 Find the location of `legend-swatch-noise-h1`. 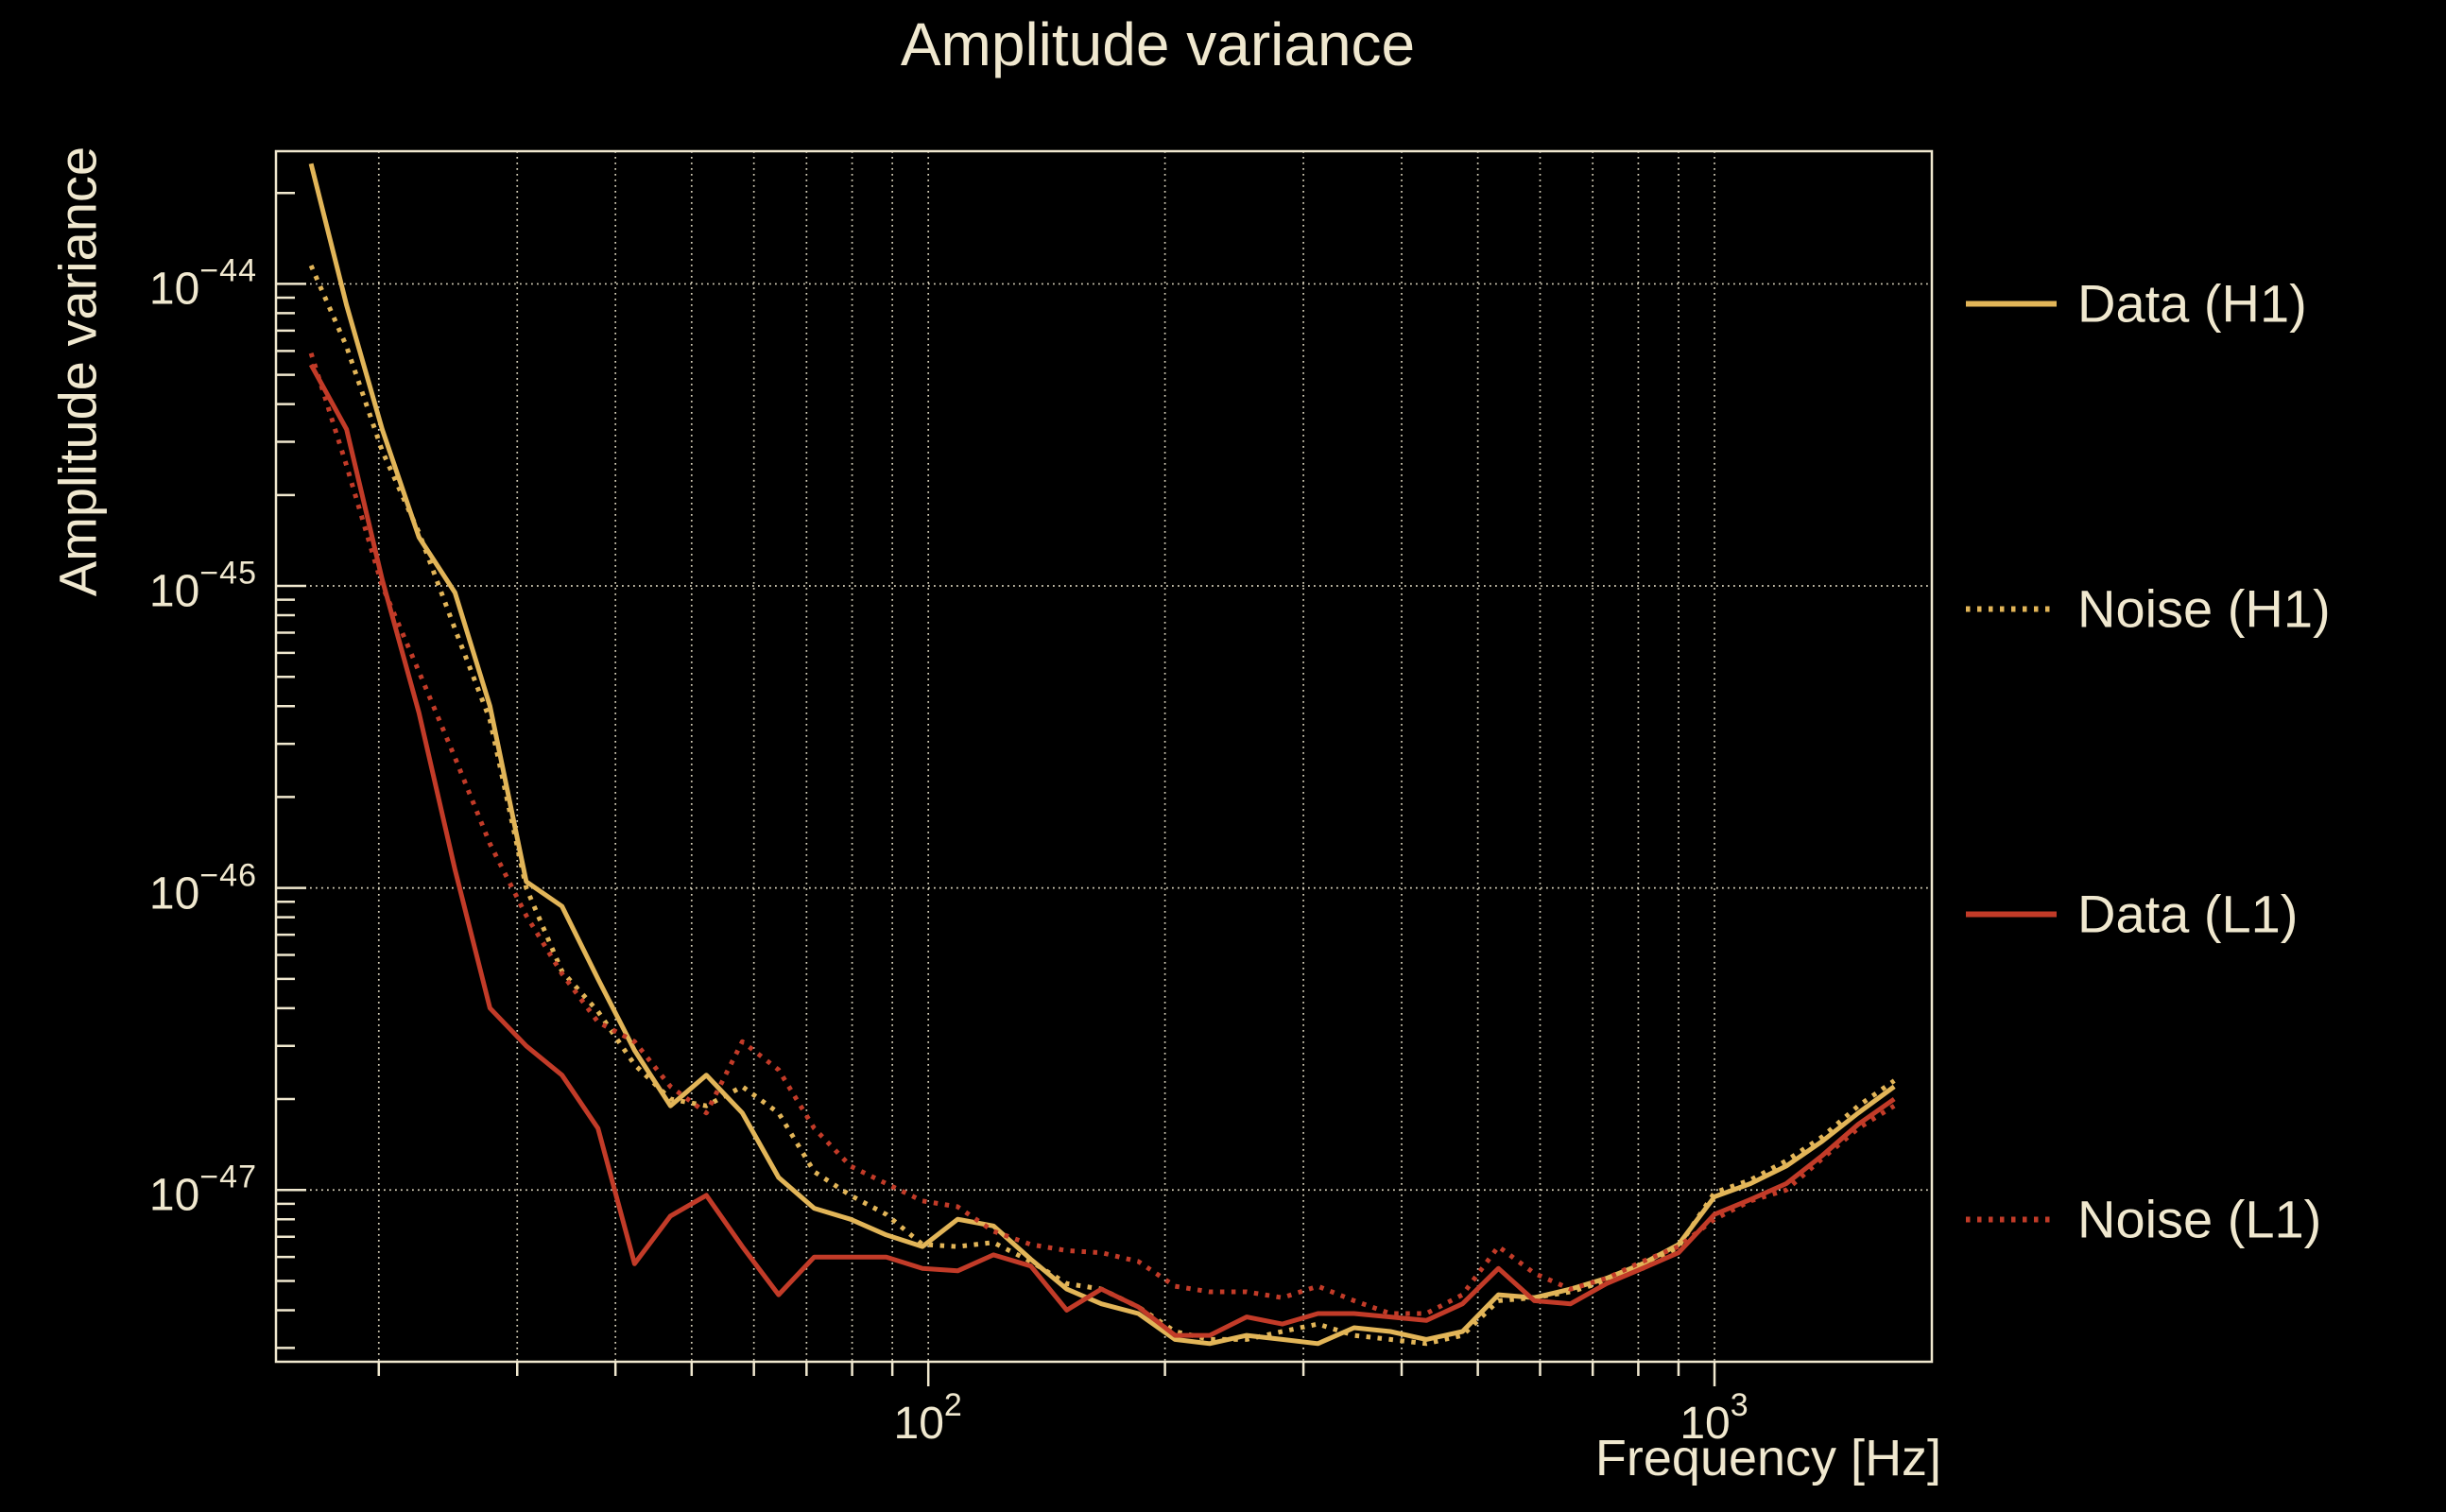

legend-swatch-noise-h1 is located at coordinates (2012, 608).